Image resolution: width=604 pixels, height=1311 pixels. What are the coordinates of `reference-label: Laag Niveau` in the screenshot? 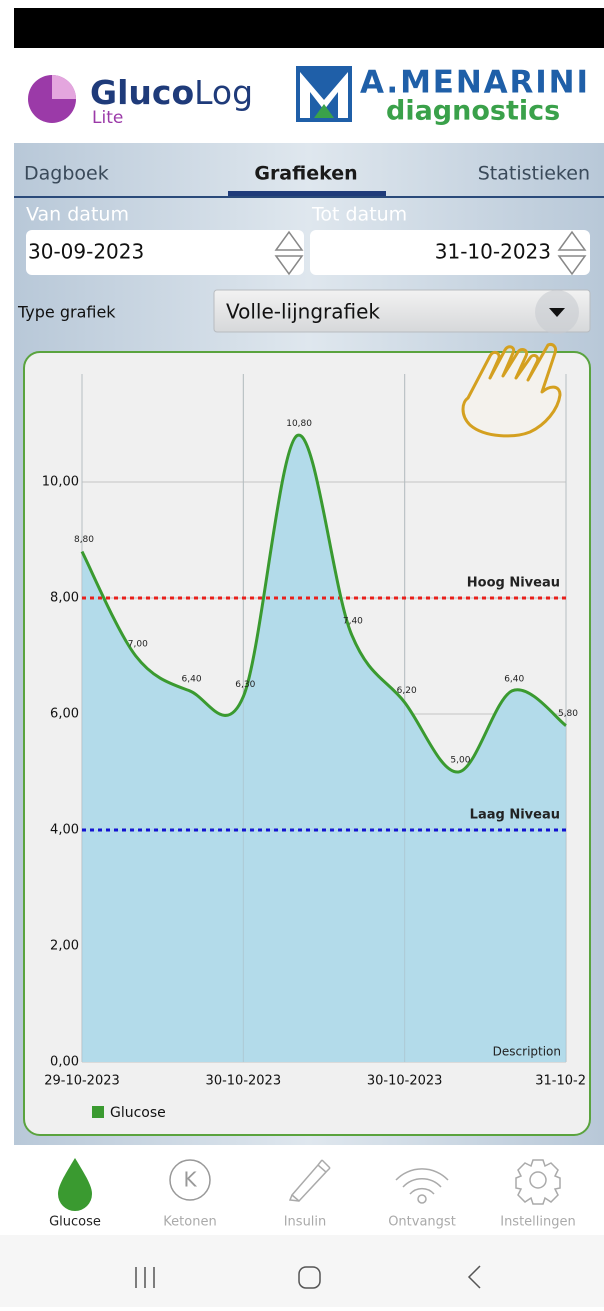 It's located at (515, 815).